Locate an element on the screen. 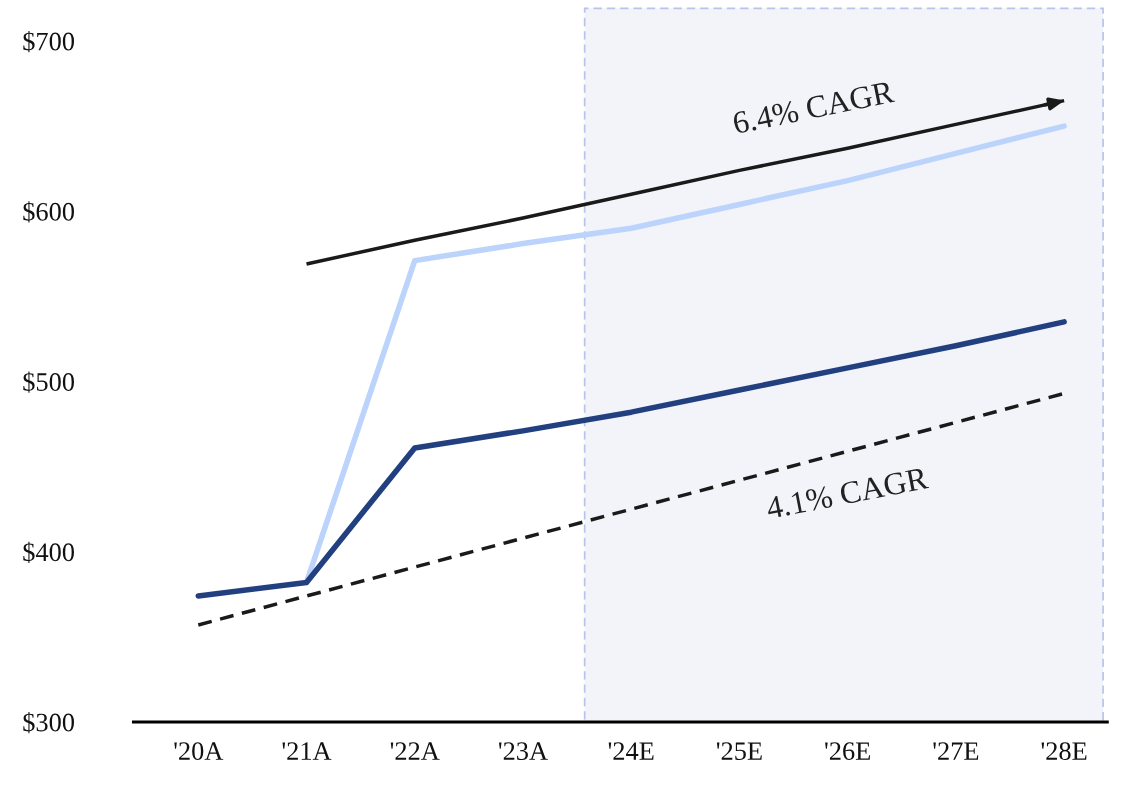  x-tick-label: '26E is located at coordinates (847, 751).